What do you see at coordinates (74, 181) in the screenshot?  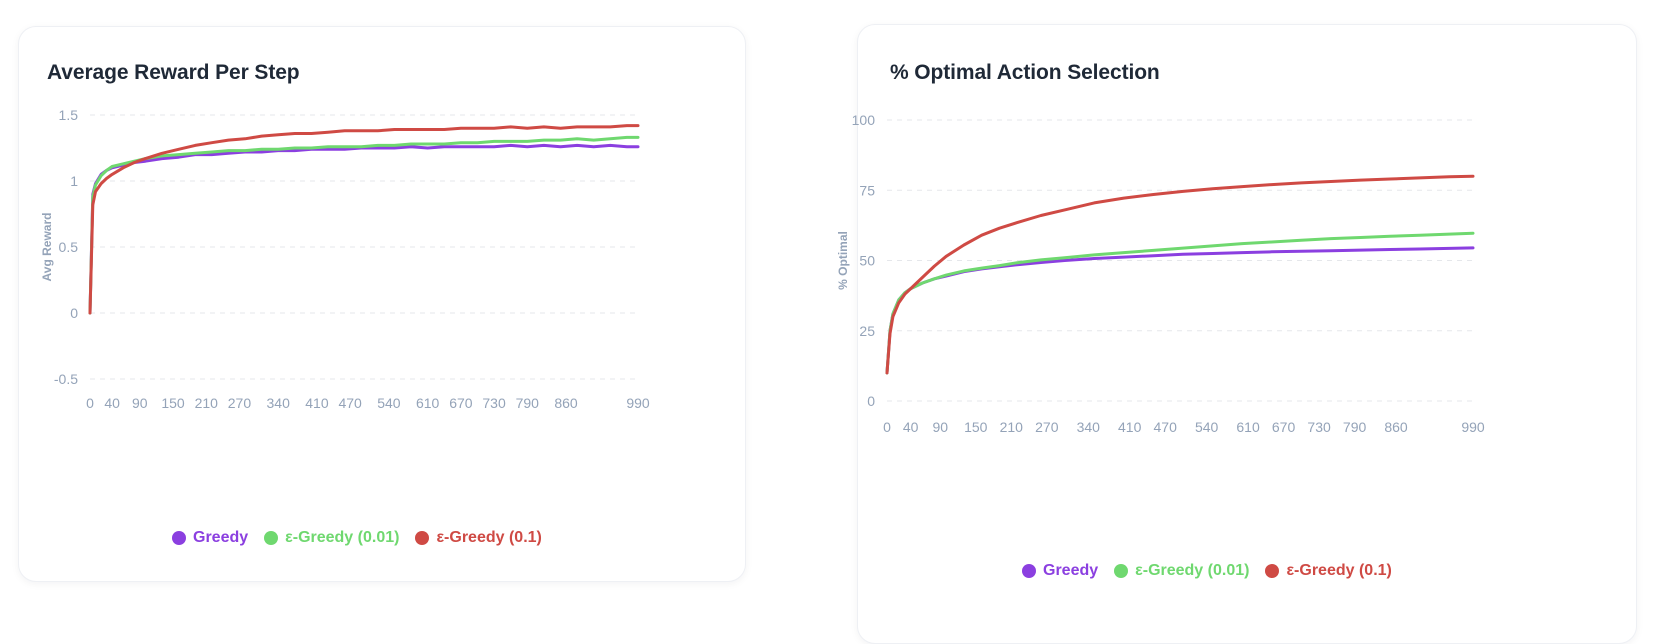 I see `reward-y-tick-label: 1` at bounding box center [74, 181].